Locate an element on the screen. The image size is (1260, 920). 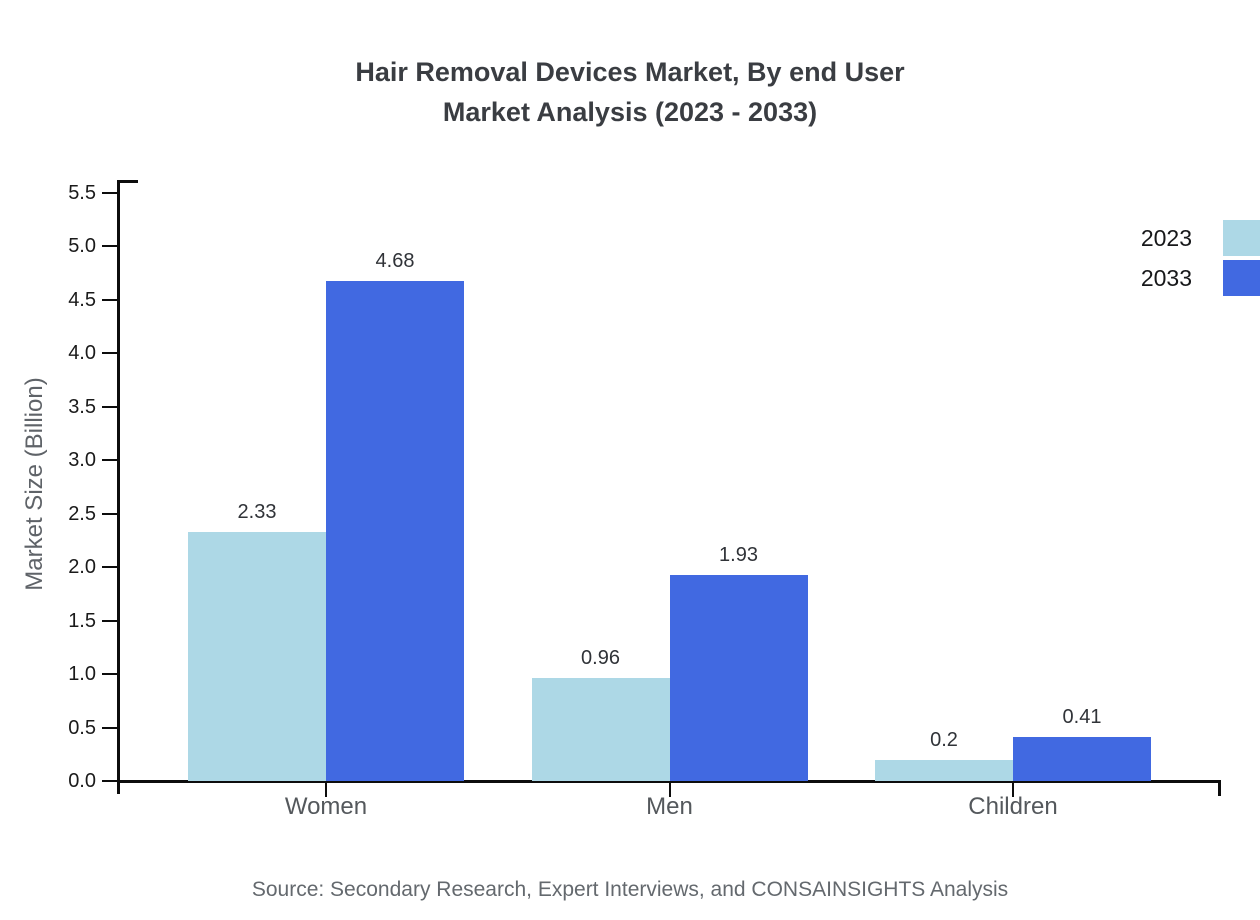
y-axis-top-cap is located at coordinates (127, 181).